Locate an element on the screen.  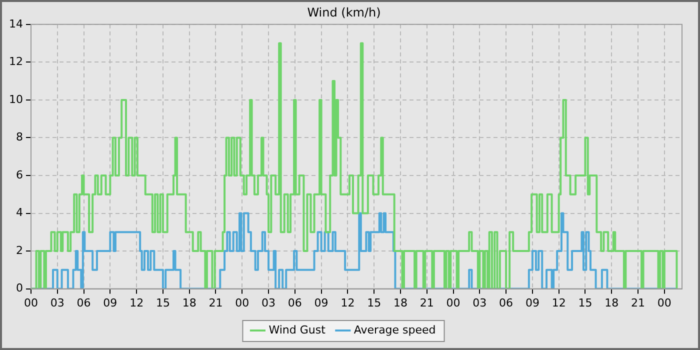
y-tick-label: 4 is located at coordinates (19, 213).